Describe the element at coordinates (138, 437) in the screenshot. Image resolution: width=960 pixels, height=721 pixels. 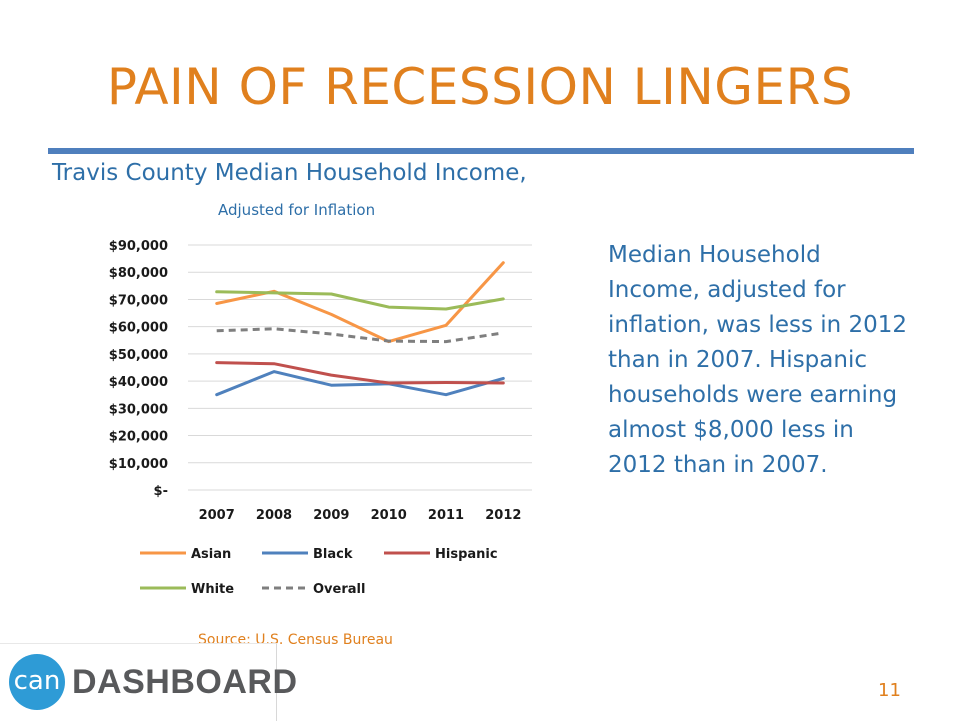
I see `y-tick-label: $20,000` at that location.